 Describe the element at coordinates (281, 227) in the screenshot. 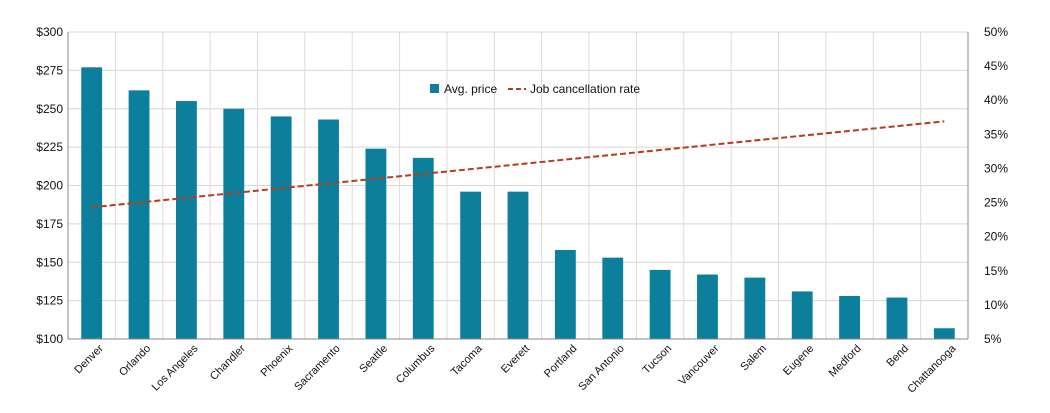

I see `bar-phoenix` at that location.